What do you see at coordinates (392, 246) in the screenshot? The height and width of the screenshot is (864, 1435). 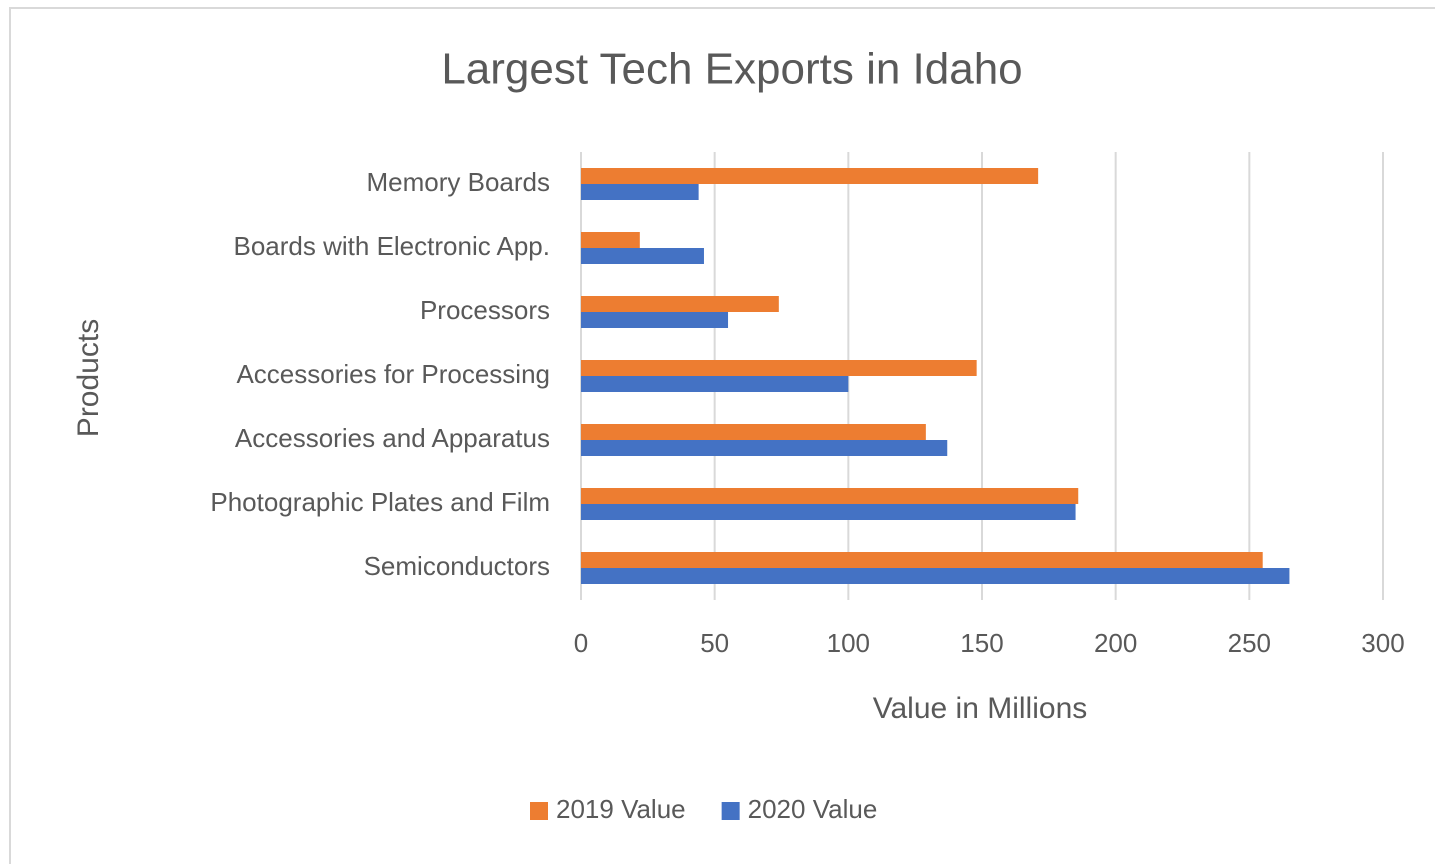 I see `y-tick-label: Boards with Electronic App.` at bounding box center [392, 246].